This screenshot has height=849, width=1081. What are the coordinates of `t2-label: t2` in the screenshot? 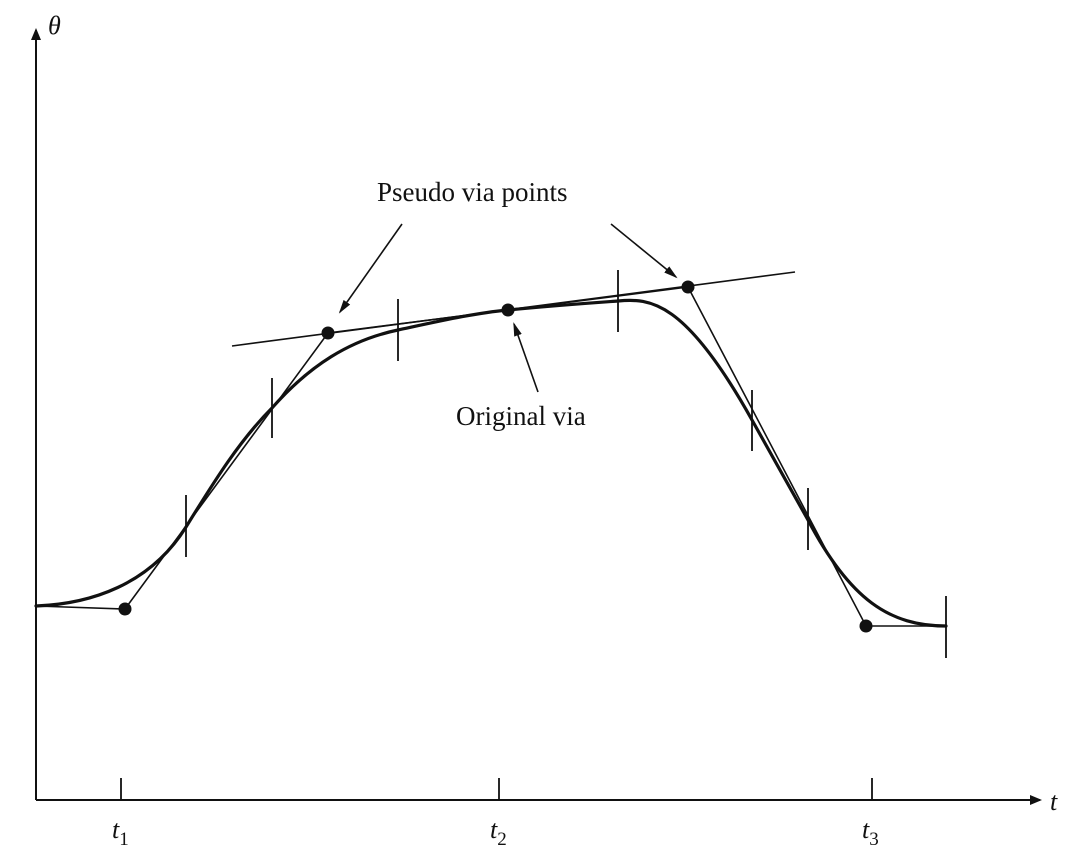 It's located at (498, 832).